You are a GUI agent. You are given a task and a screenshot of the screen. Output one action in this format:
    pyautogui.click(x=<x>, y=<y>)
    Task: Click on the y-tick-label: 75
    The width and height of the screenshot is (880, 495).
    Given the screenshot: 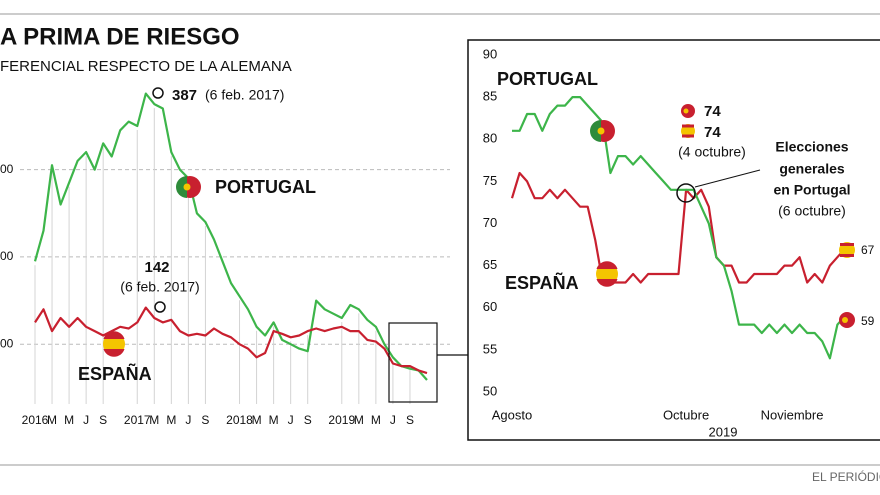 What is the action you would take?
    pyautogui.click(x=490, y=180)
    